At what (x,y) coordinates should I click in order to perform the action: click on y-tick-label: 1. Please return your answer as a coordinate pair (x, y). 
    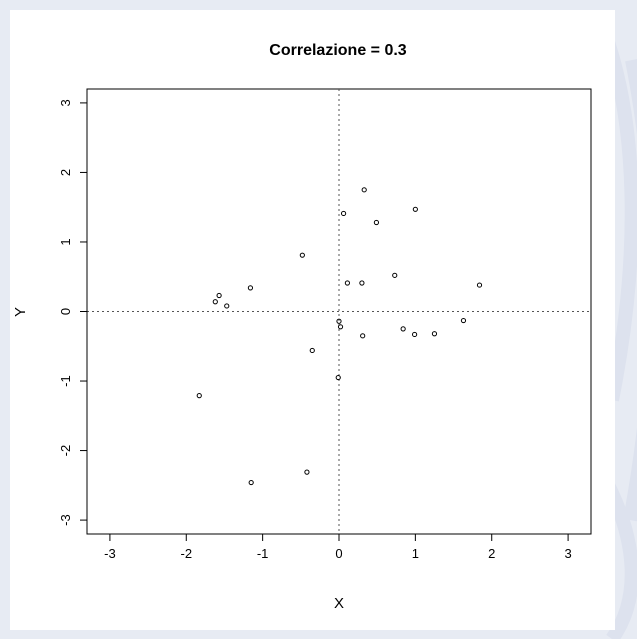
    Looking at the image, I should click on (65, 241).